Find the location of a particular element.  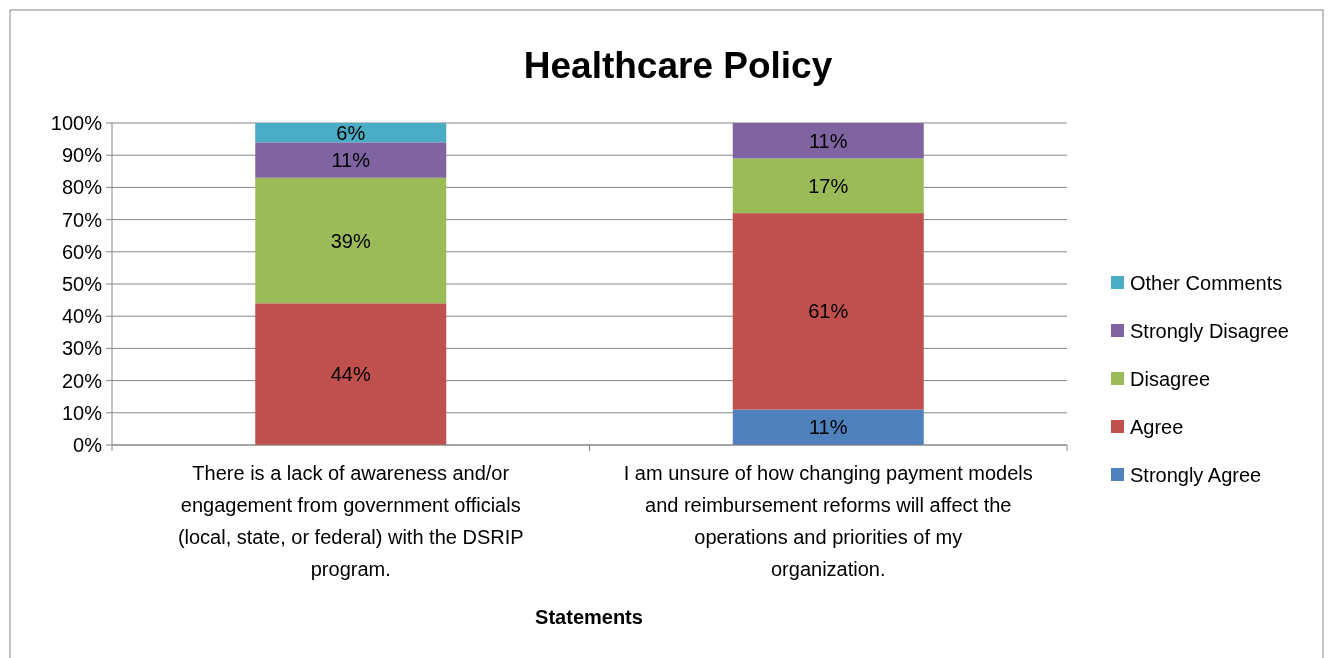

y-tick-label: 0% is located at coordinates (88, 445).